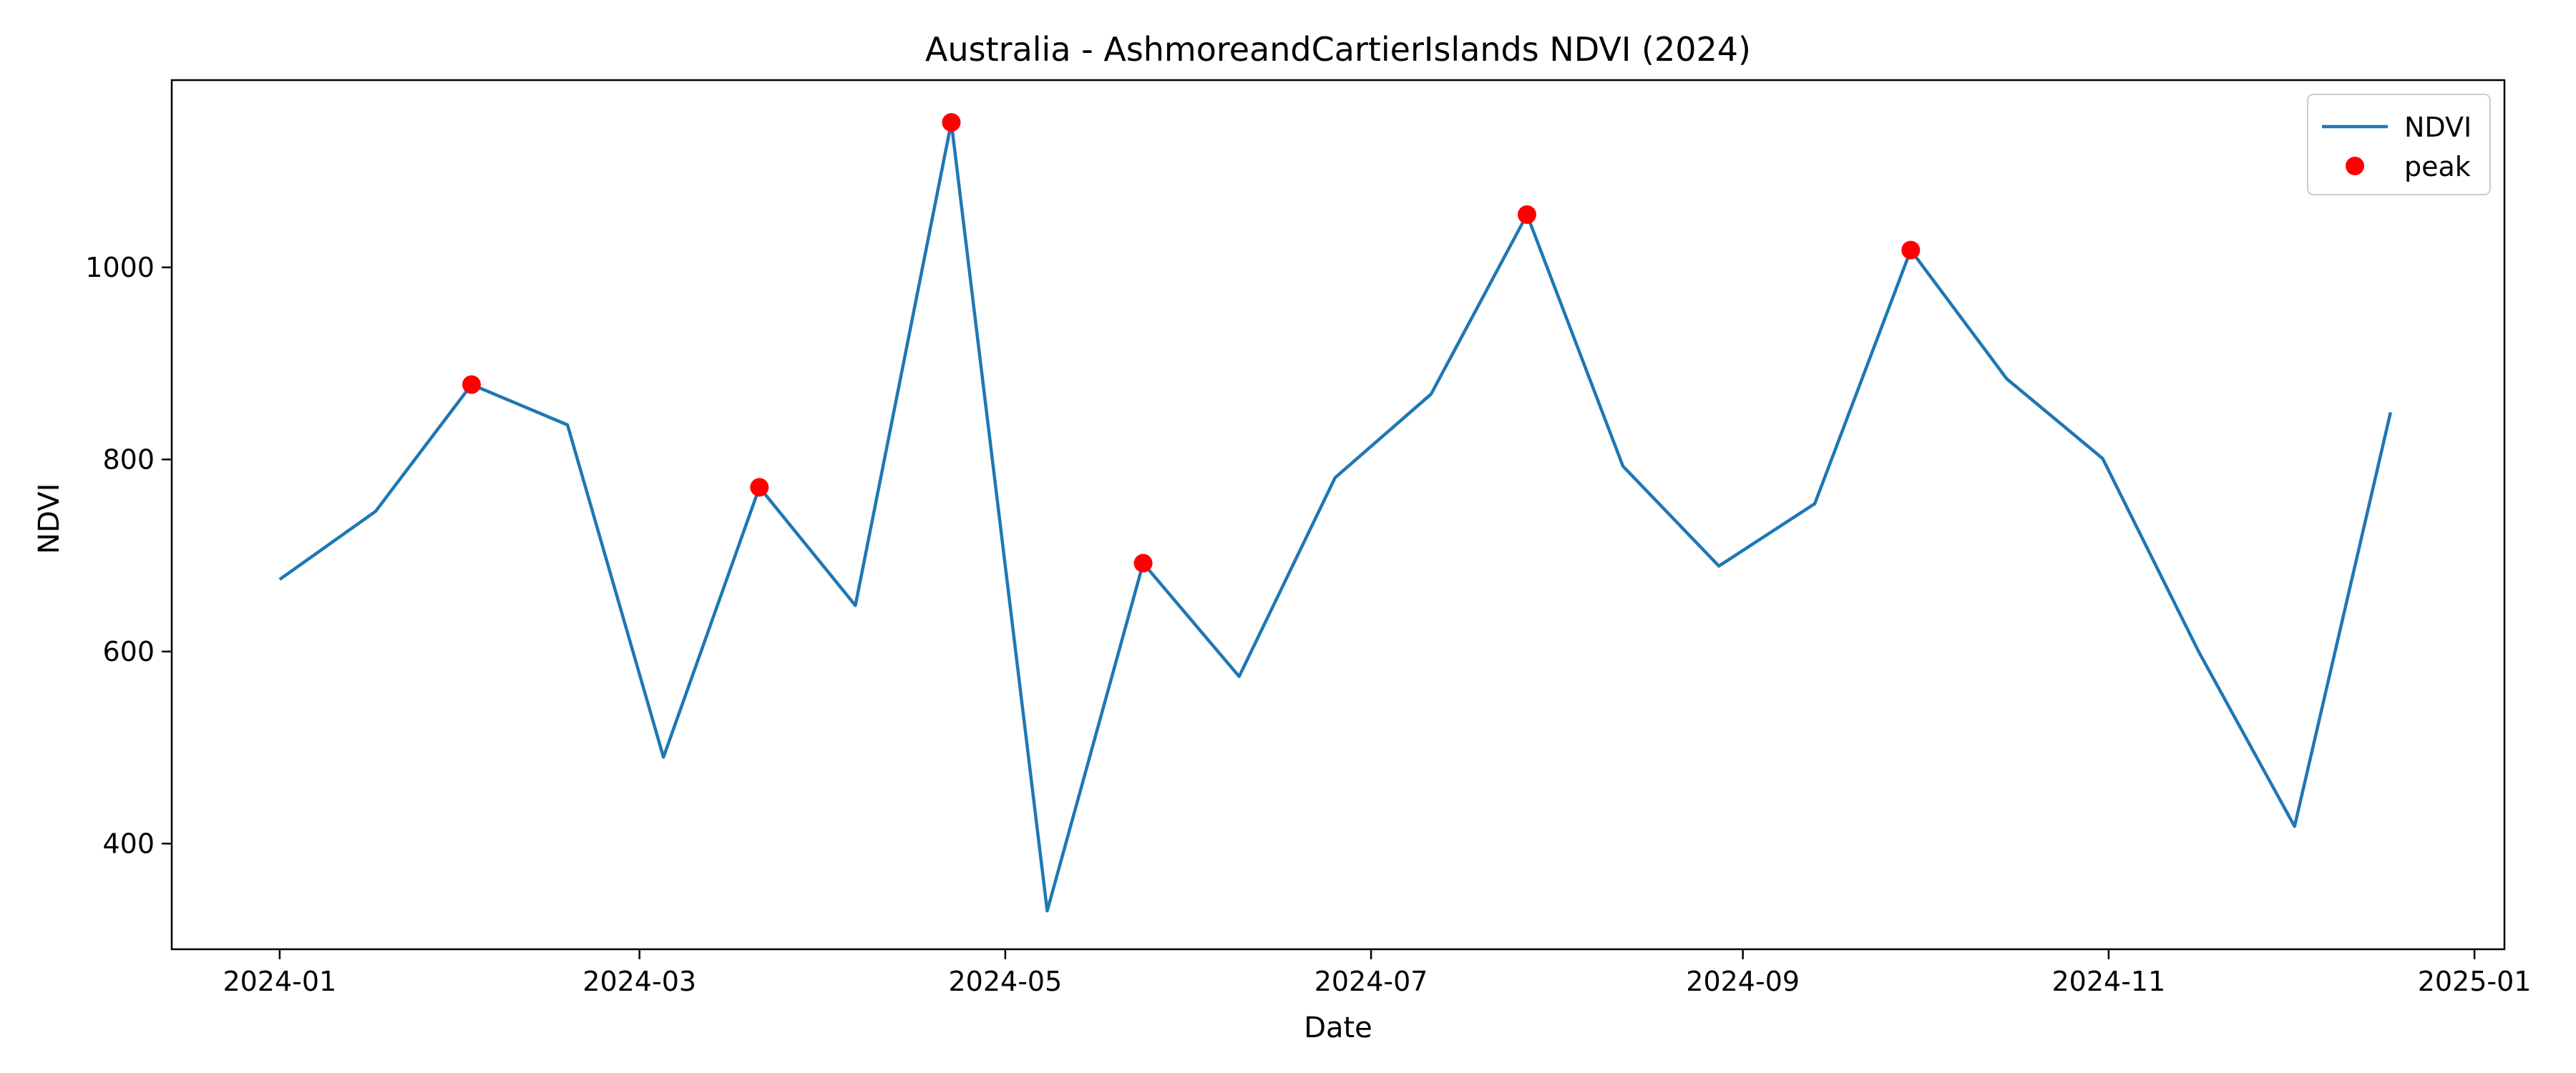  I want to click on x-tick-label: 2024-07, so click(1371, 981).